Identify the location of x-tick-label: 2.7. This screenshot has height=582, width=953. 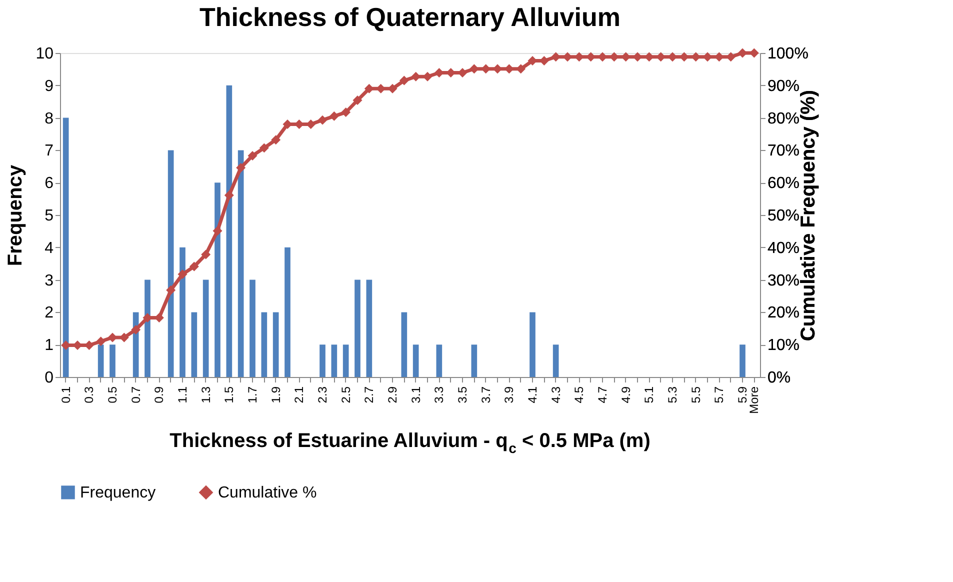
(369, 395).